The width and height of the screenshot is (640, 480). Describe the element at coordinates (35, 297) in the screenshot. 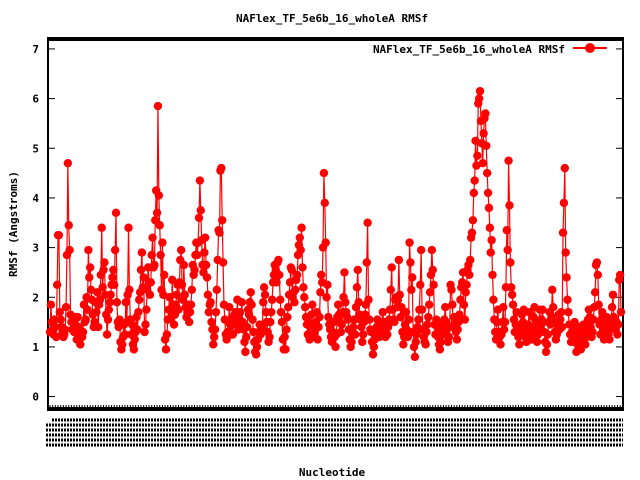

I see `y-tick-label: 2` at that location.